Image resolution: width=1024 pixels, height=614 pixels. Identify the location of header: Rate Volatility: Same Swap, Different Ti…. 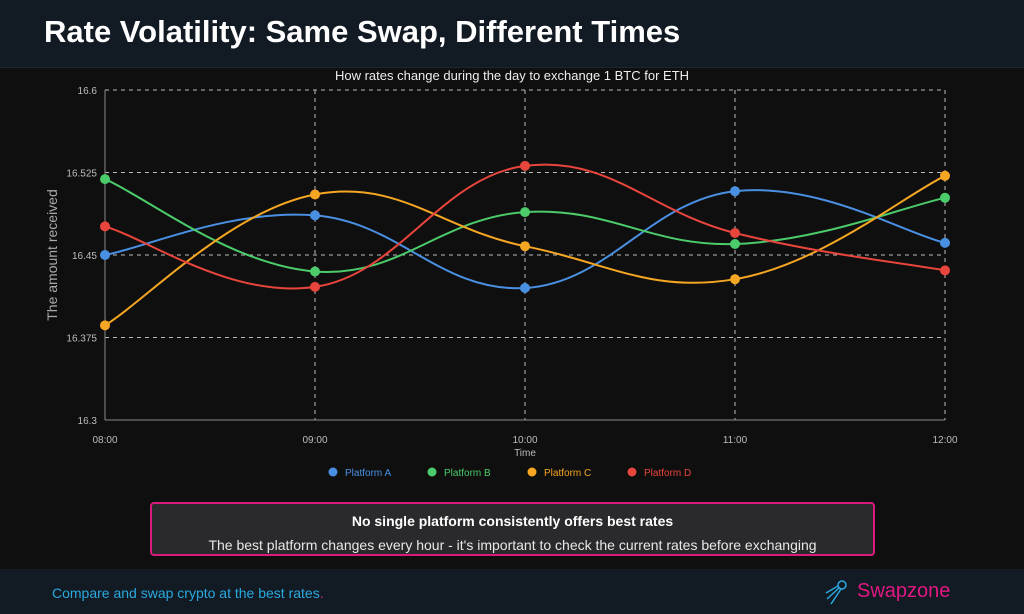
(512, 34).